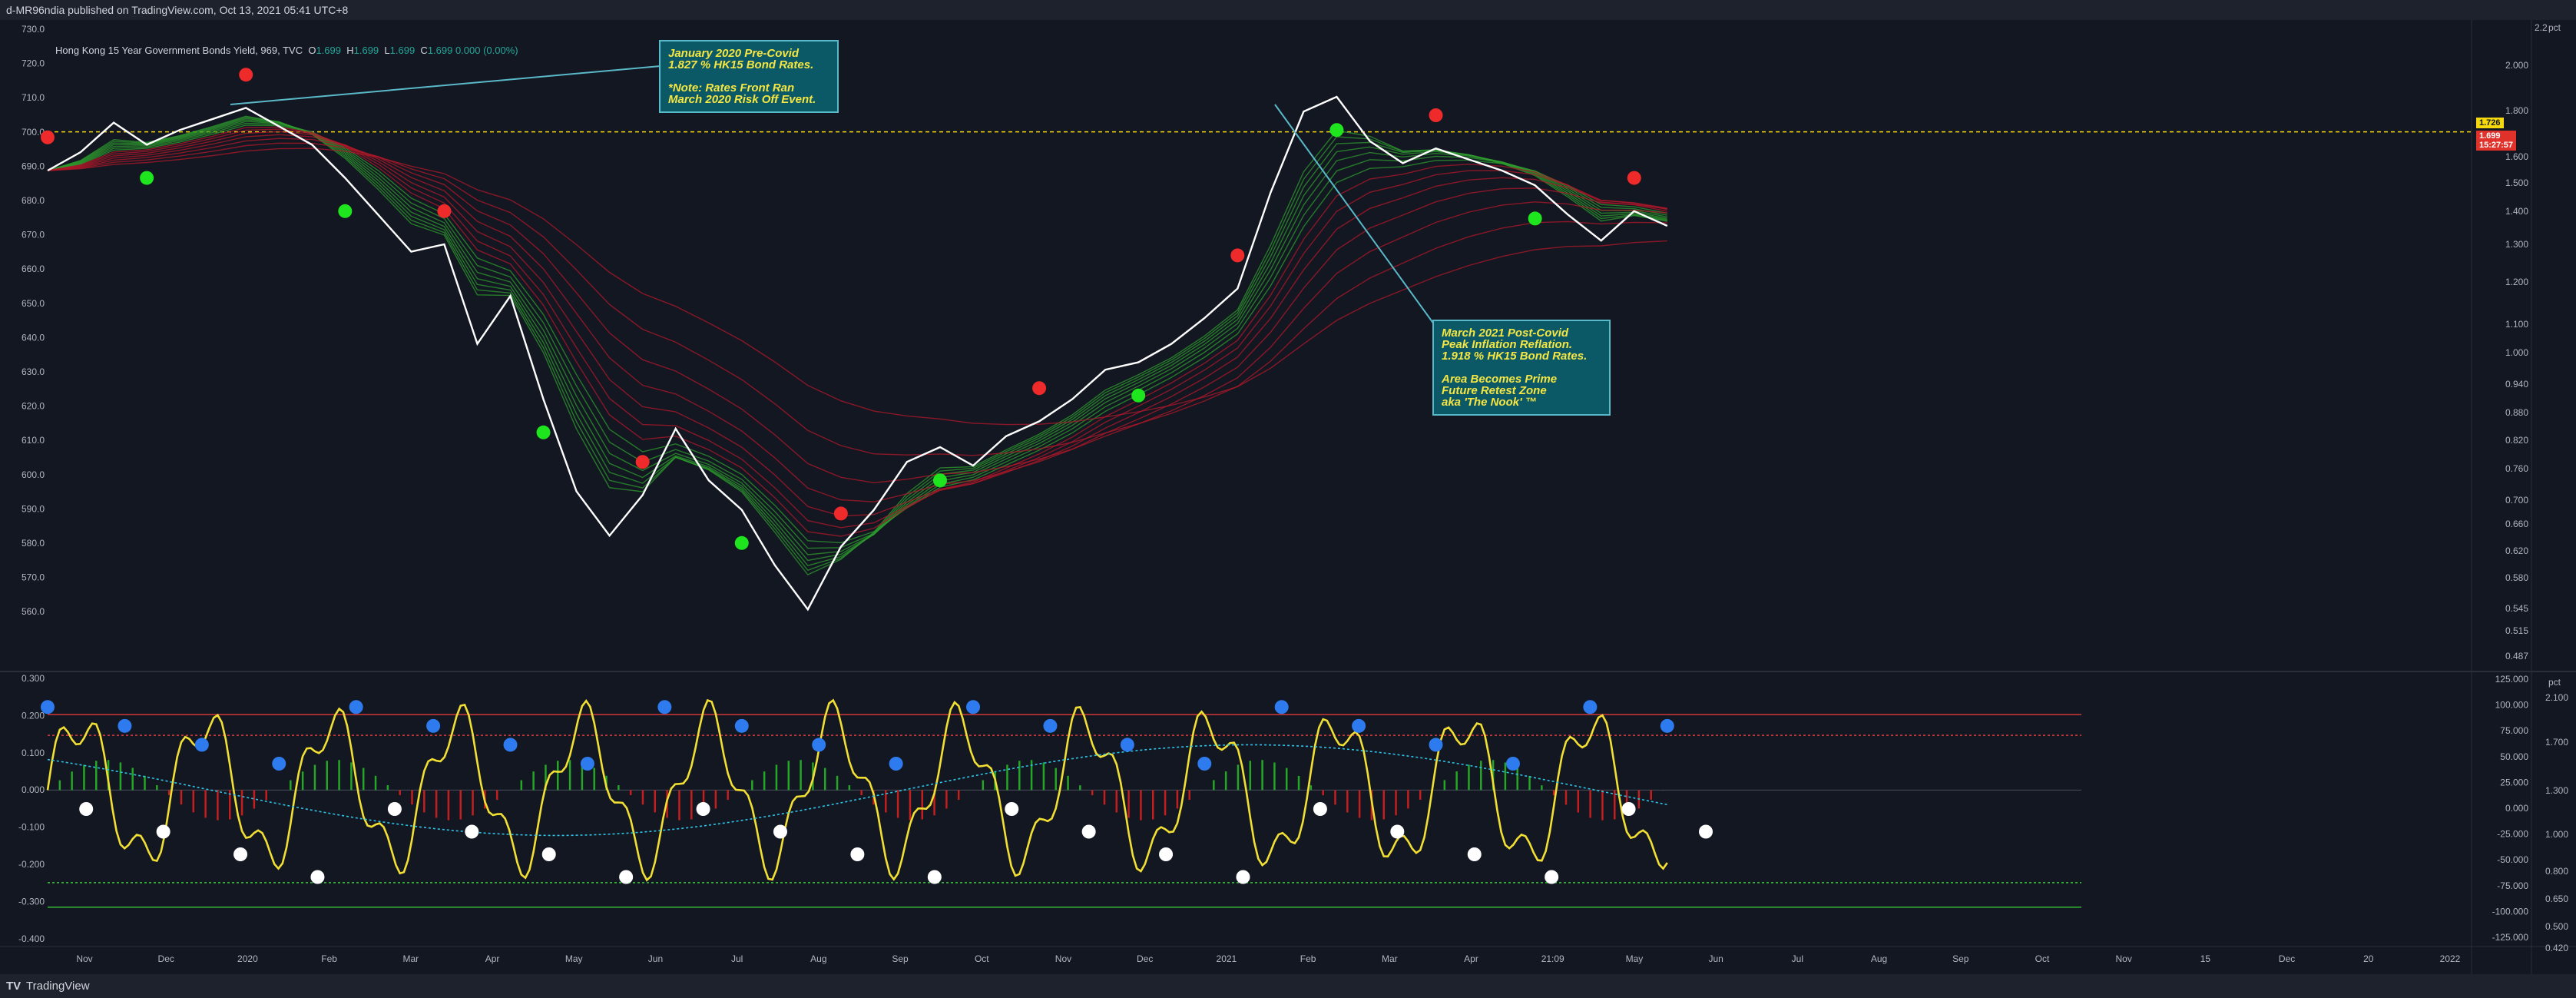  I want to click on osc-y-mid-tick: 75.000, so click(2514, 730).